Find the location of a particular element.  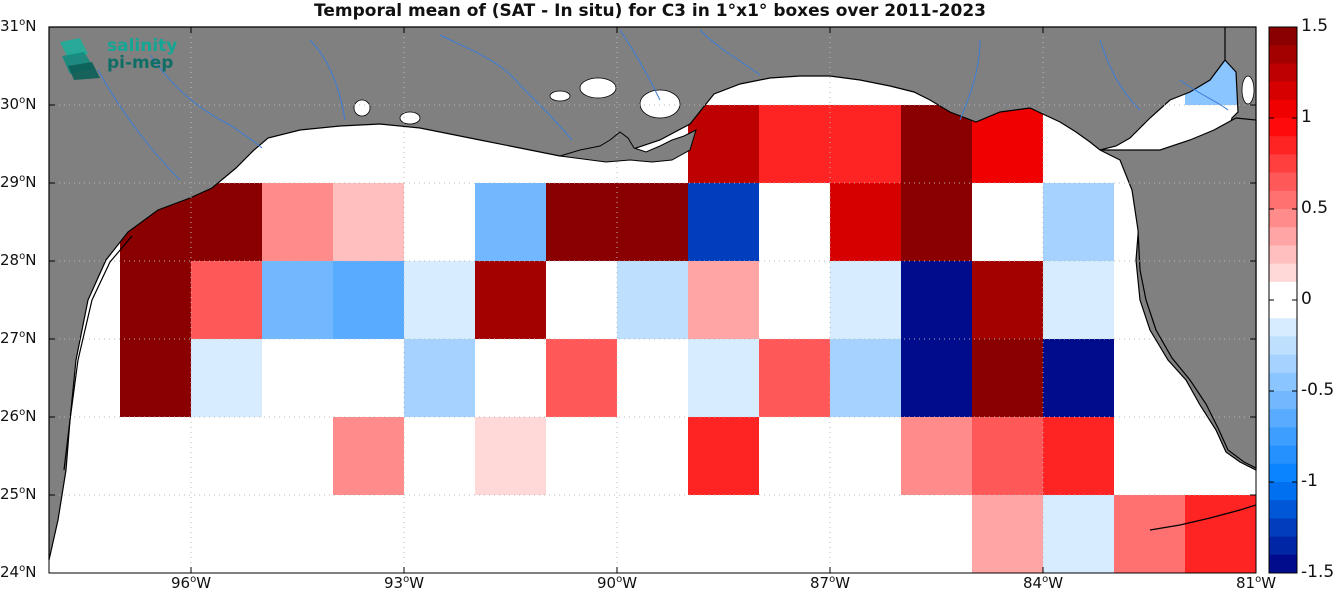

y-tick-label-degrees: 27 is located at coordinates (10, 338).